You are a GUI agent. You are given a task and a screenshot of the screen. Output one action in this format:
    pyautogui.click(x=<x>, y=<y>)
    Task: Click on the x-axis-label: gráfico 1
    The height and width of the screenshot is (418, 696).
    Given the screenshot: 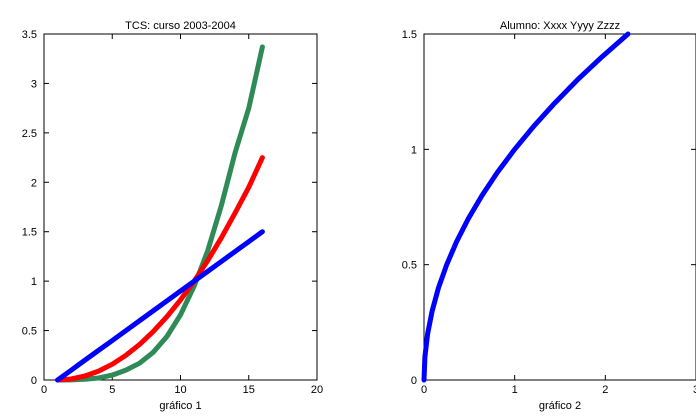 What is the action you would take?
    pyautogui.click(x=180, y=406)
    